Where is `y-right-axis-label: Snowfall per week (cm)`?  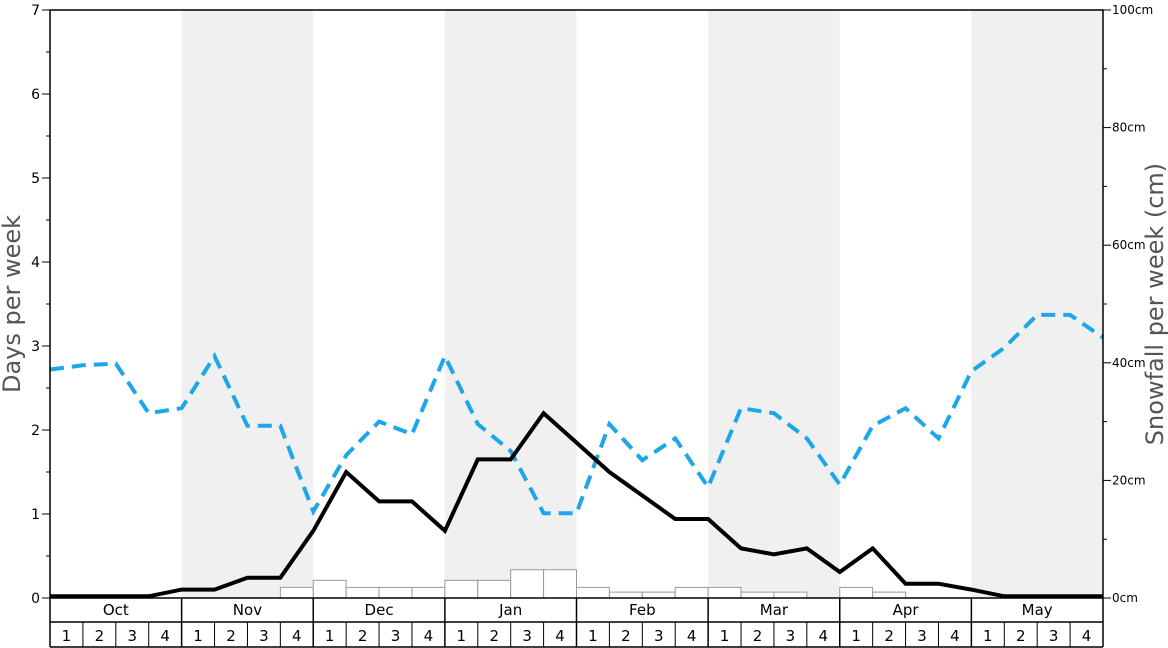
y-right-axis-label: Snowfall per week (cm) is located at coordinates (1154, 304).